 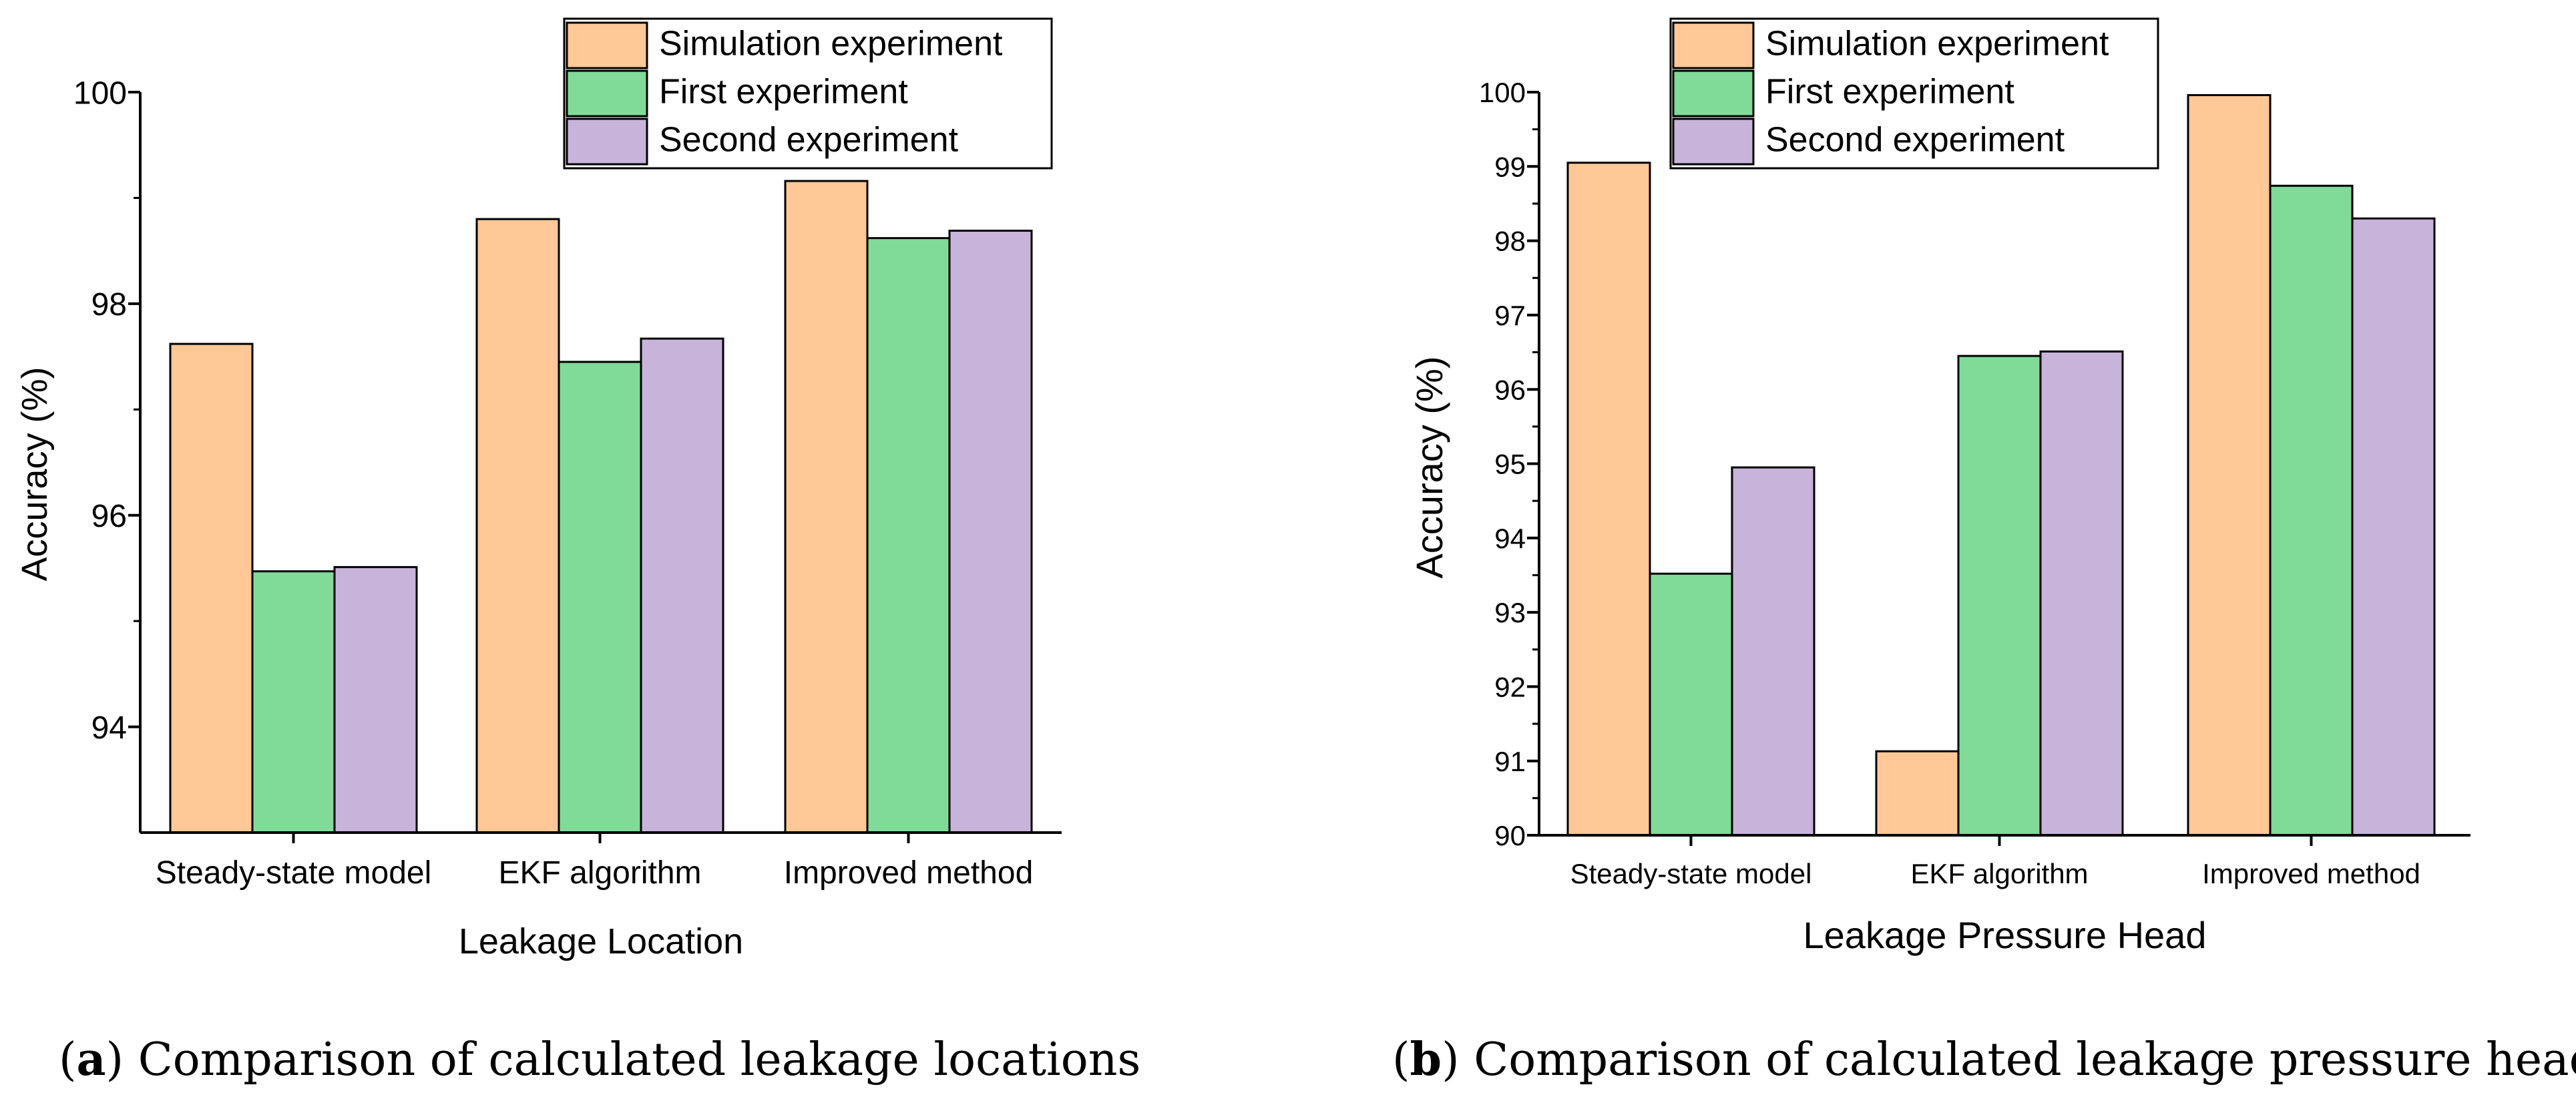 What do you see at coordinates (601, 941) in the screenshot?
I see `x-axis-label: Leakage Location` at bounding box center [601, 941].